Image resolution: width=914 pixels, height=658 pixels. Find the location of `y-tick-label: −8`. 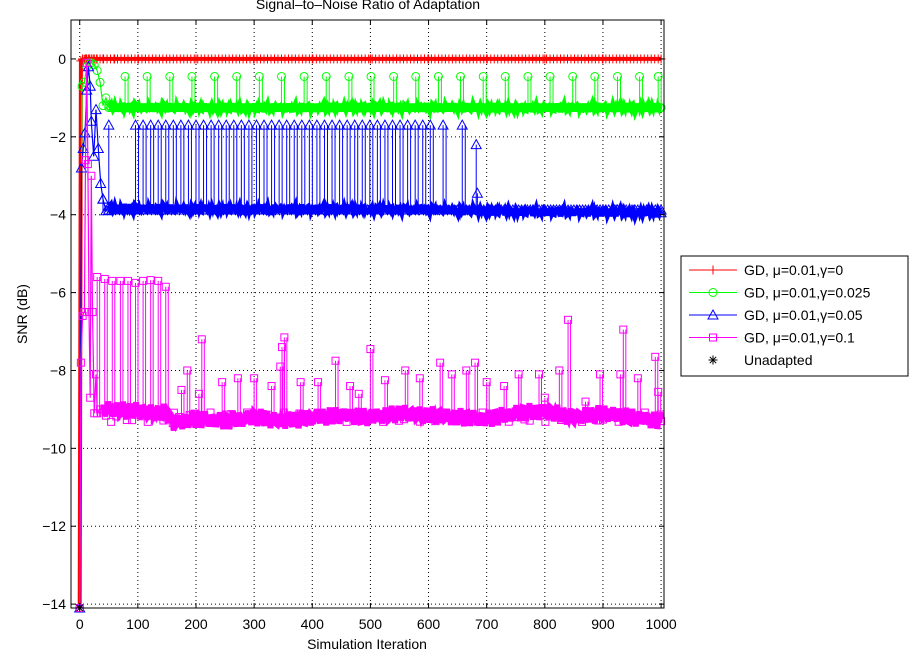

y-tick-label: −8 is located at coordinates (58, 370).